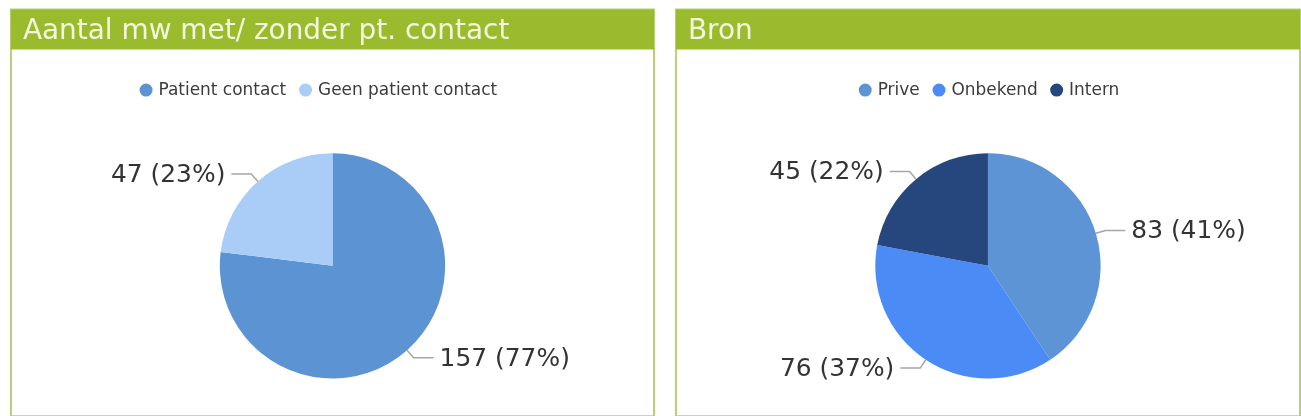 The image size is (1301, 416). What do you see at coordinates (222, 89) in the screenshot?
I see `legend-label: Patient contact` at bounding box center [222, 89].